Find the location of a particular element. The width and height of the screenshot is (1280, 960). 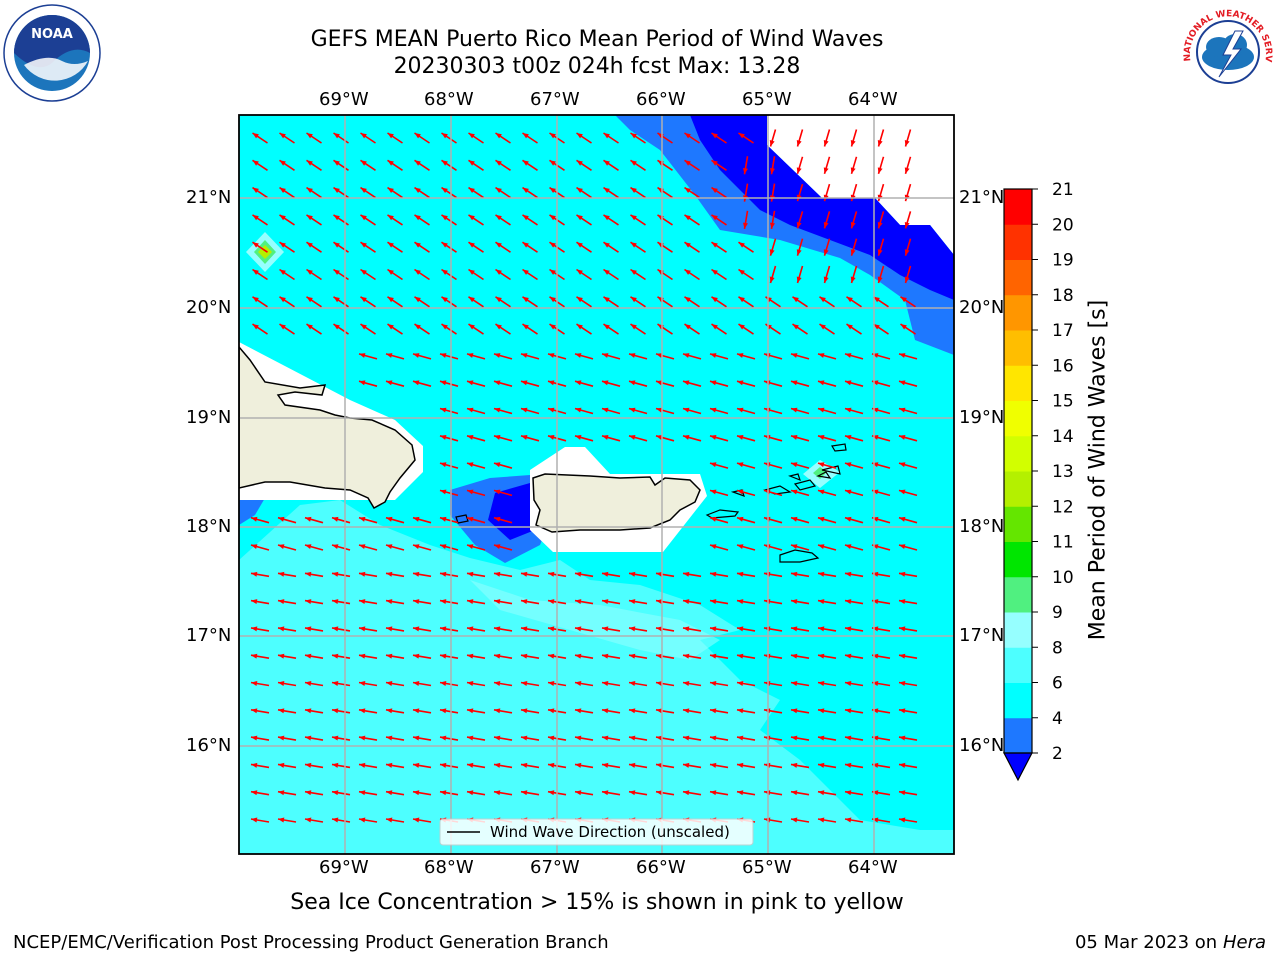

noaa-logo-text: NOAA is located at coordinates (52, 34).